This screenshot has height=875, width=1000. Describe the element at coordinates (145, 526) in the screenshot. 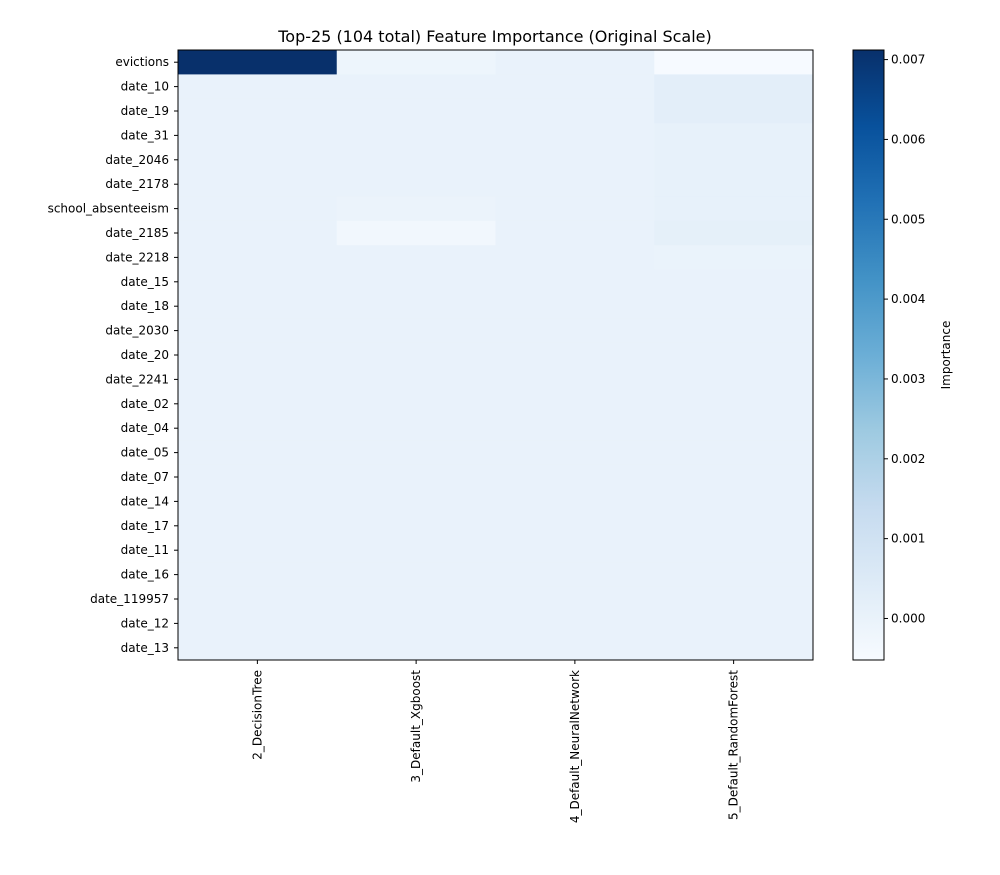

I see `row-tick-label: date_17` at that location.